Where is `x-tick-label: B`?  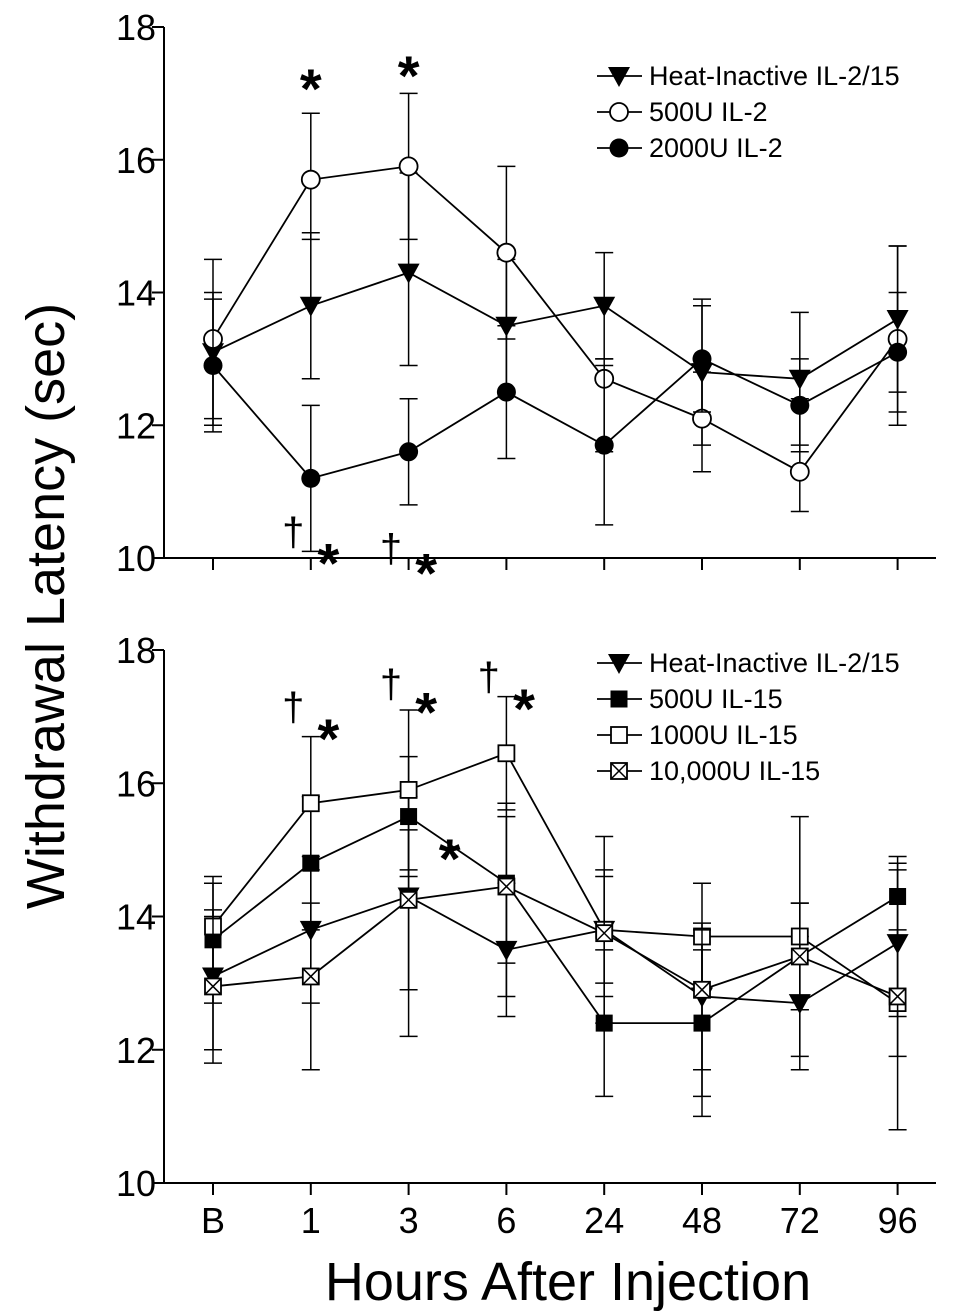
x-tick-label: B is located at coordinates (213, 1220).